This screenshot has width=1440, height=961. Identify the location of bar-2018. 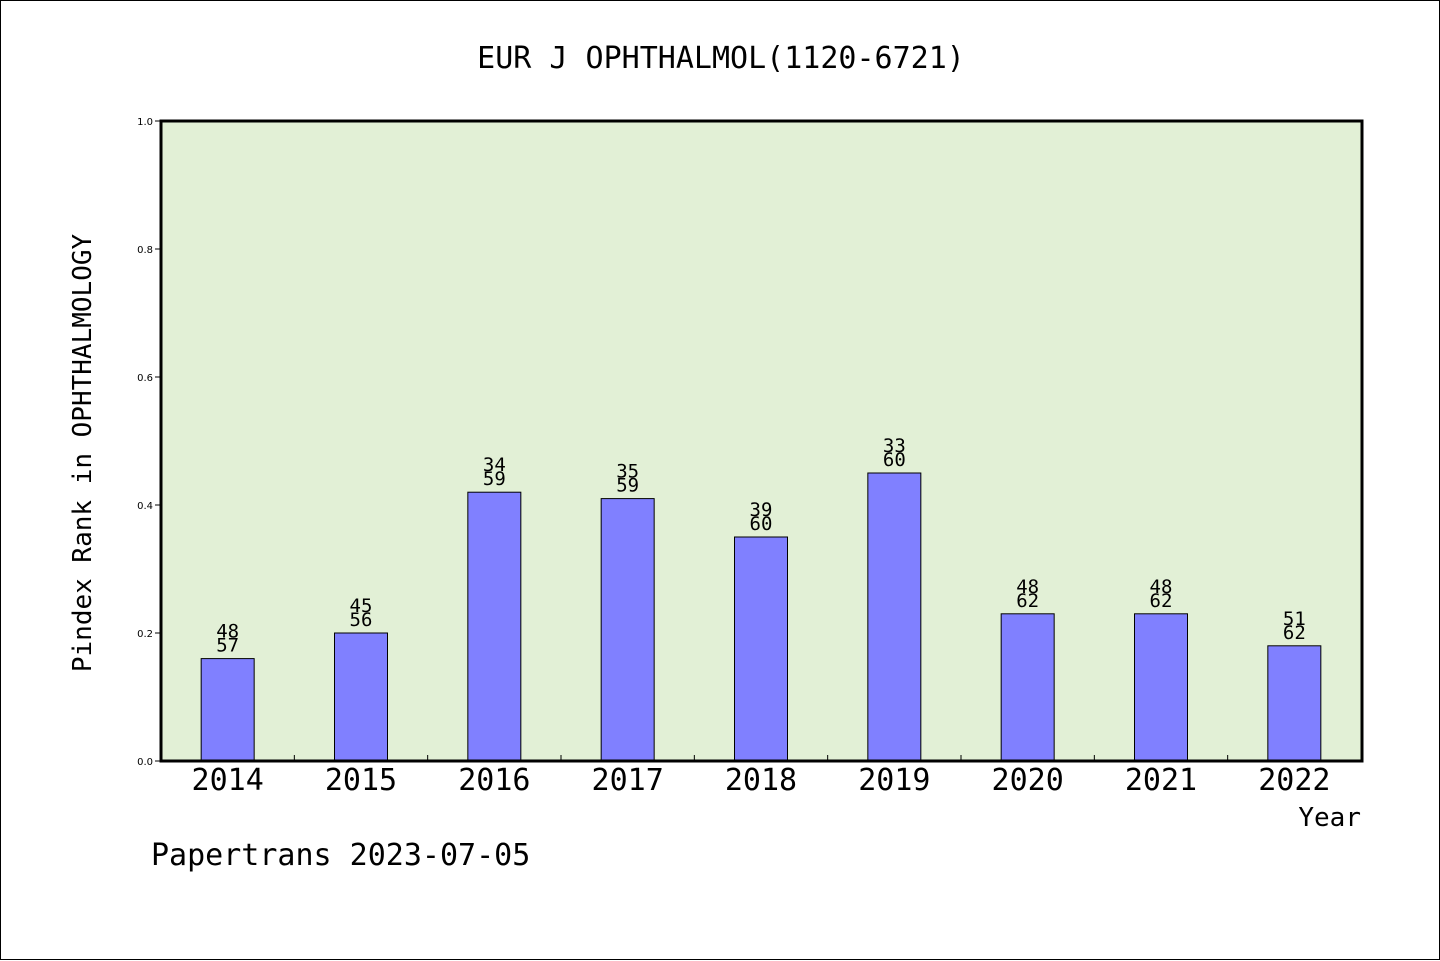
(761, 649).